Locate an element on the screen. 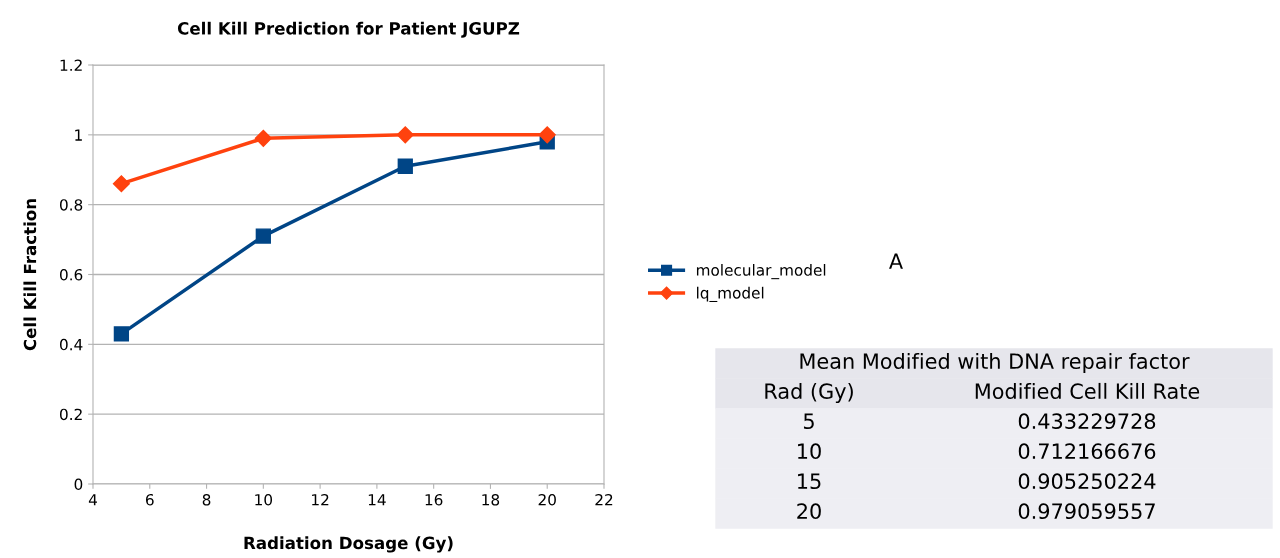 This screenshot has height=558, width=1280. text: 0.712166676 is located at coordinates (1087, 451).